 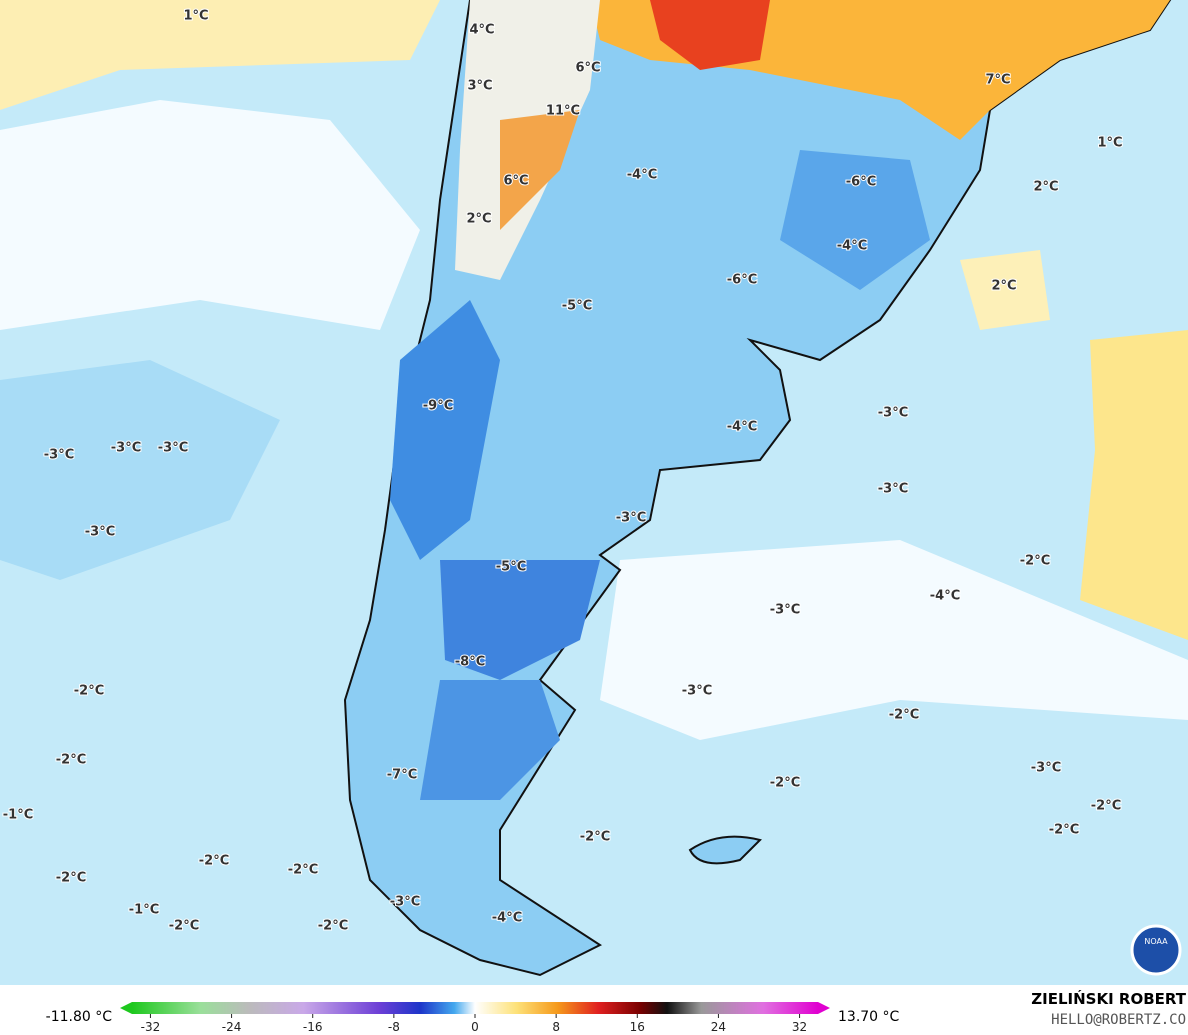 What do you see at coordinates (1108, 998) in the screenshot?
I see `author: ZIELIŃSKI ROBERT` at bounding box center [1108, 998].